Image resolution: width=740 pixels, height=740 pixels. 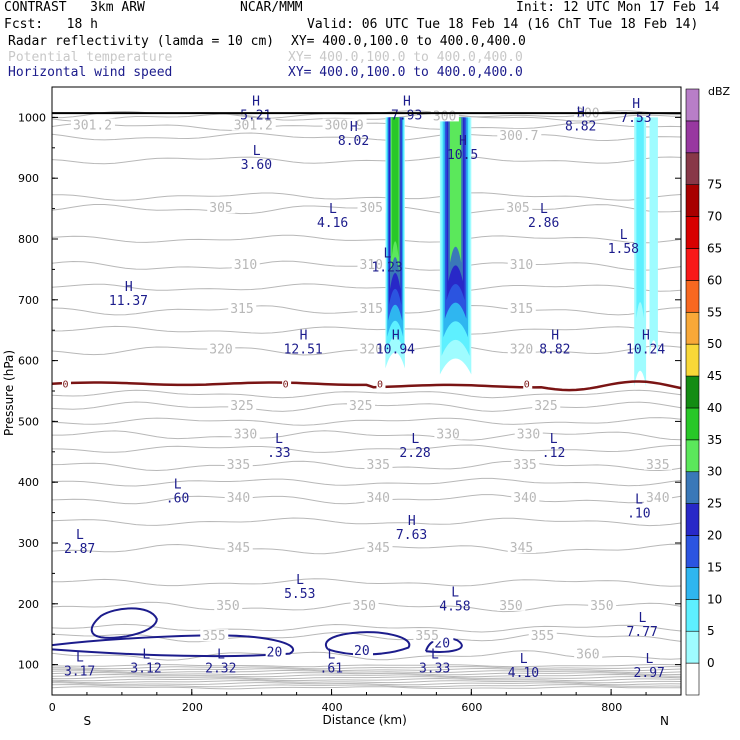 I want to click on colorbar-tick-label: 35, so click(x=714, y=440).